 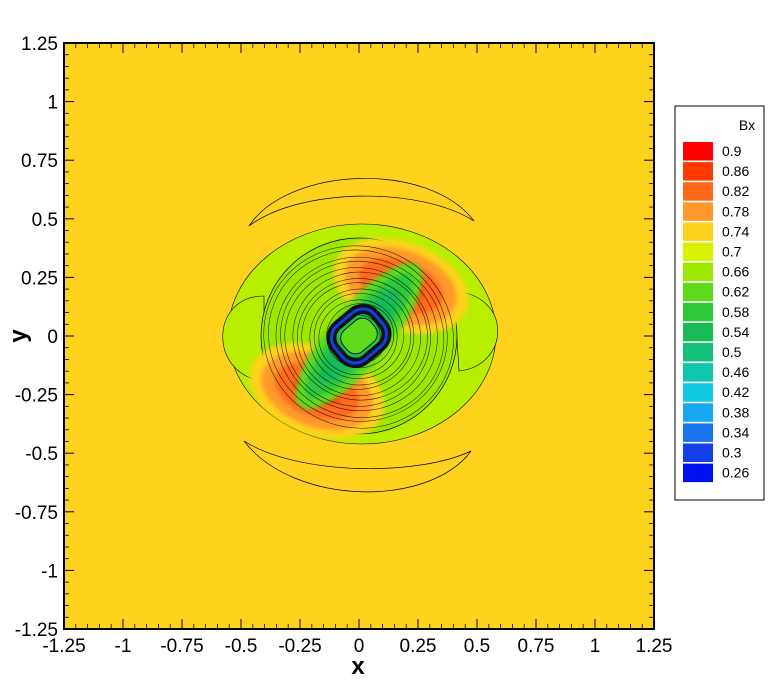 I want to click on y-tick-label: 1.25, so click(x=39, y=44).